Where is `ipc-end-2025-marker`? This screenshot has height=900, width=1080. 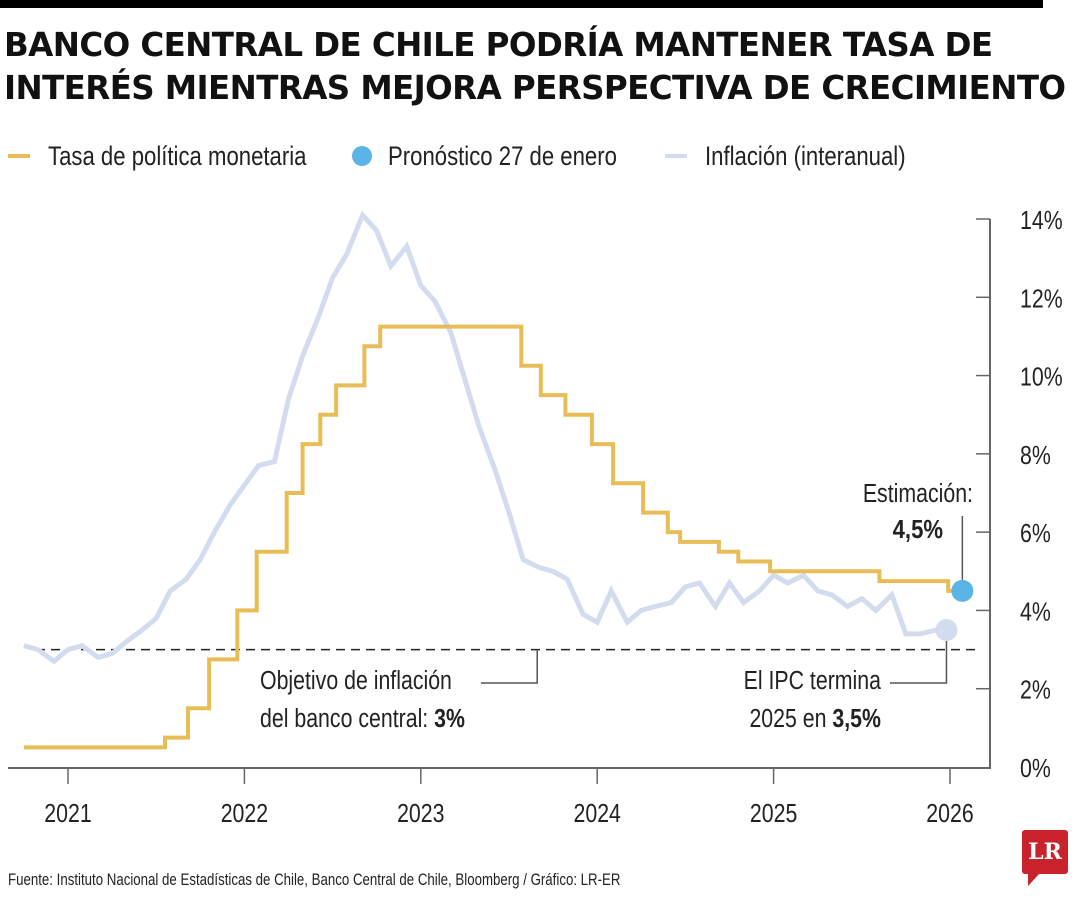
ipc-end-2025-marker is located at coordinates (946, 630).